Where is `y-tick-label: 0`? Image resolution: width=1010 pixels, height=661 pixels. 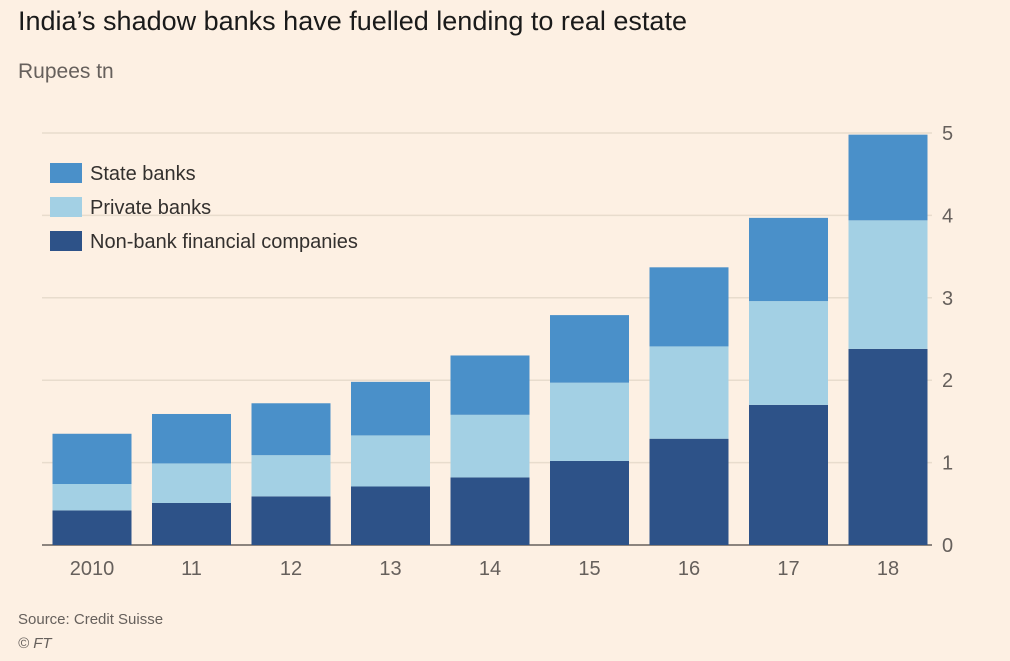 y-tick-label: 0 is located at coordinates (947, 546).